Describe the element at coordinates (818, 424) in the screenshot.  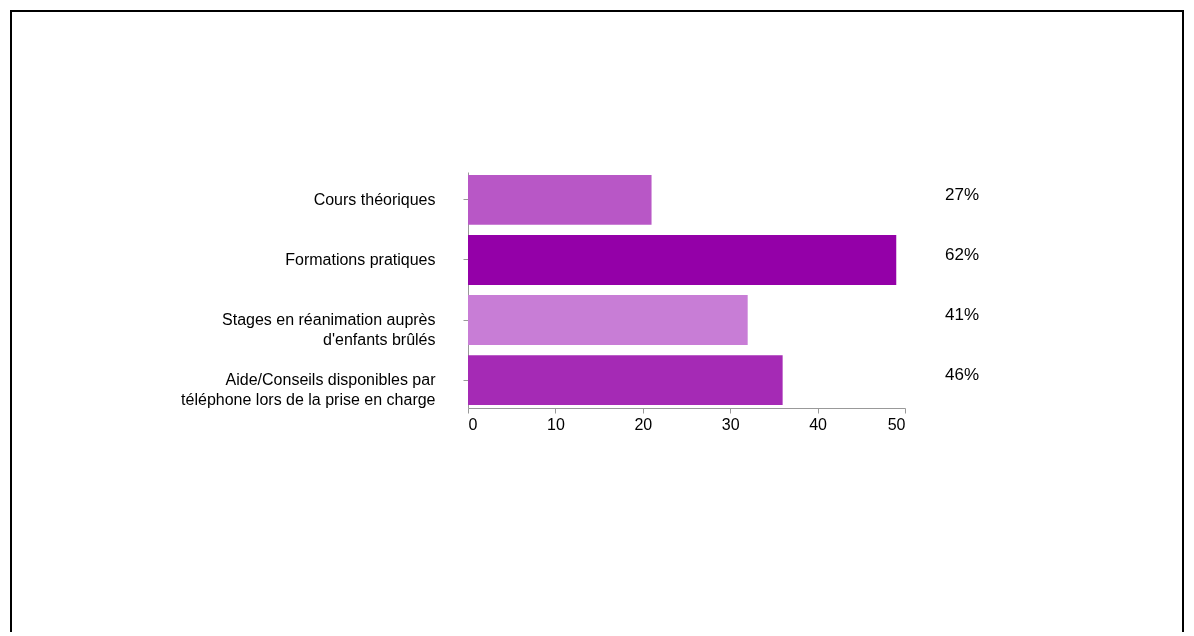
I see `x-tick-label: 40` at that location.